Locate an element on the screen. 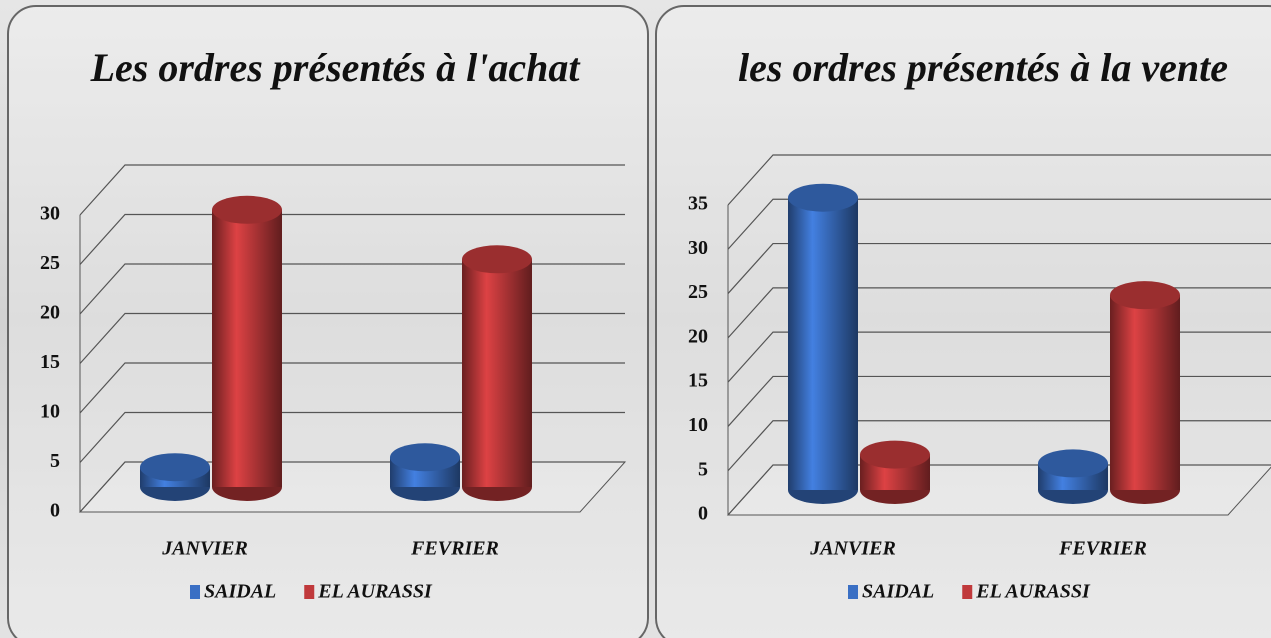  chart-title: les ordres présentés à la vente is located at coordinates (983, 67).